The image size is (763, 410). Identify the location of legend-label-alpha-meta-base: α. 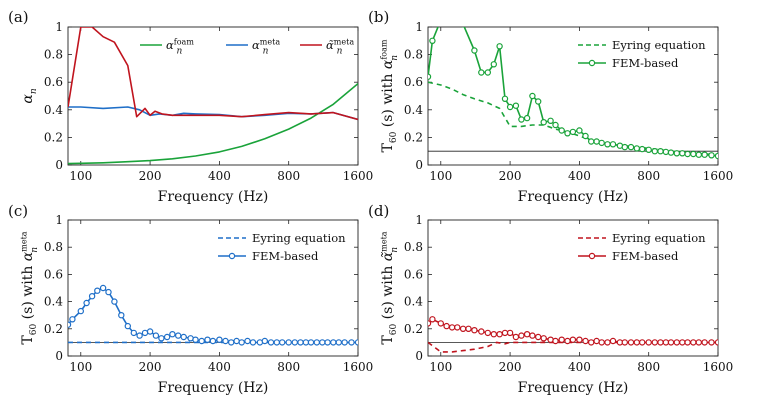
(256, 45).